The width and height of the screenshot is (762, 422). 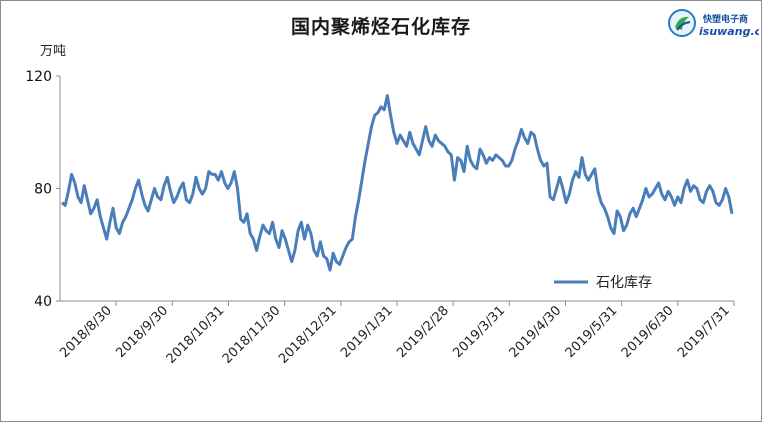 What do you see at coordinates (142, 332) in the screenshot?
I see `x-tick-label: 2018/9/30` at bounding box center [142, 332].